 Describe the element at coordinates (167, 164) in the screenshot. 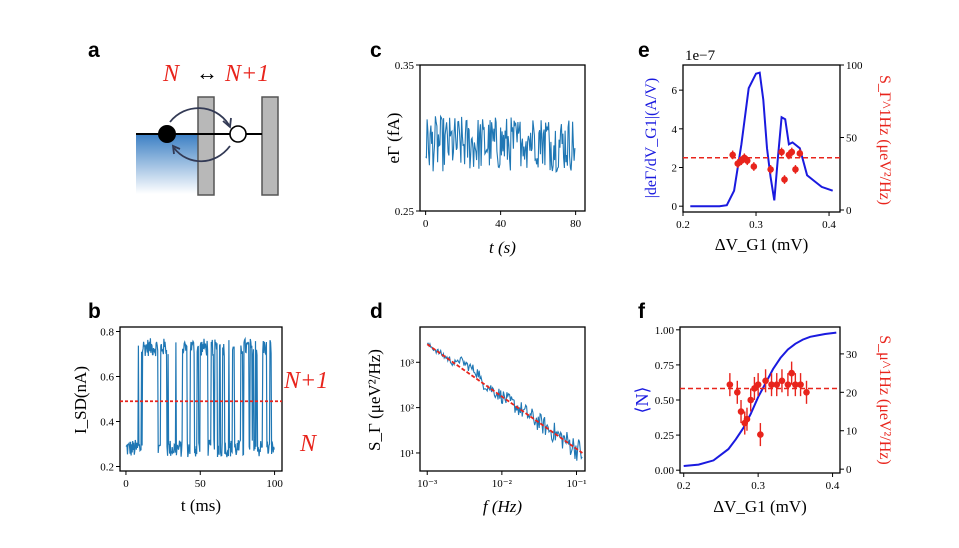

I see `reservoir` at that location.